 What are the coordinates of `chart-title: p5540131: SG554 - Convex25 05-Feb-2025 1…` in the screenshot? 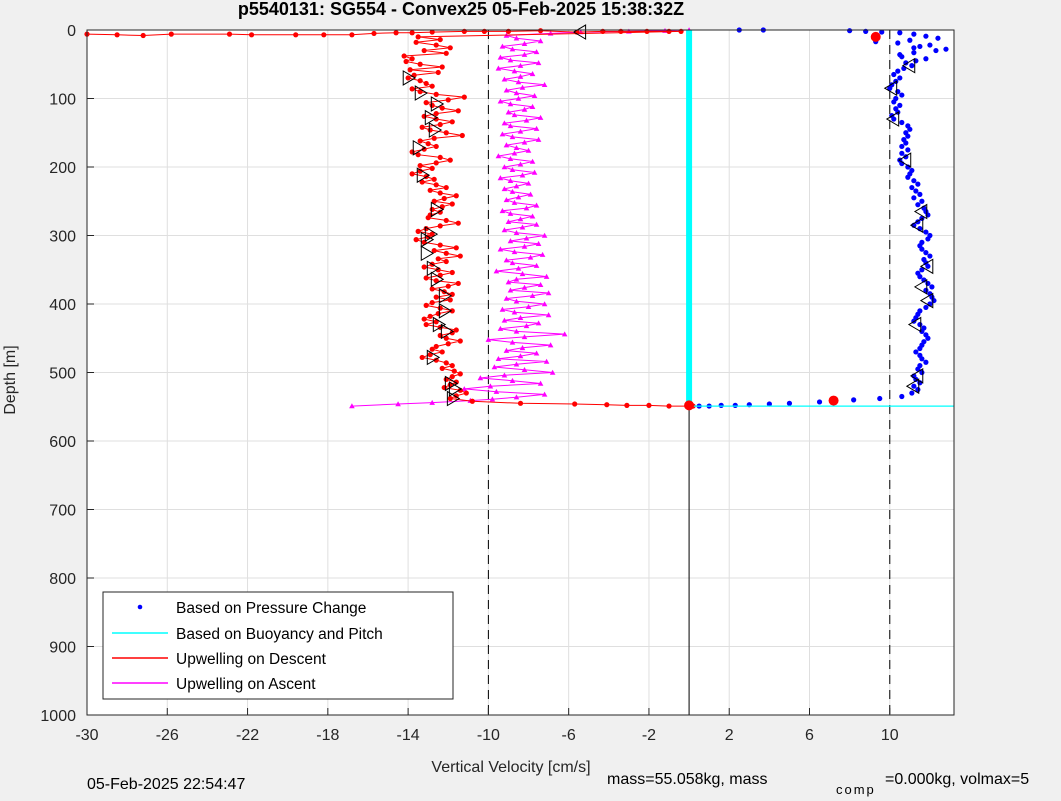 It's located at (461, 9).